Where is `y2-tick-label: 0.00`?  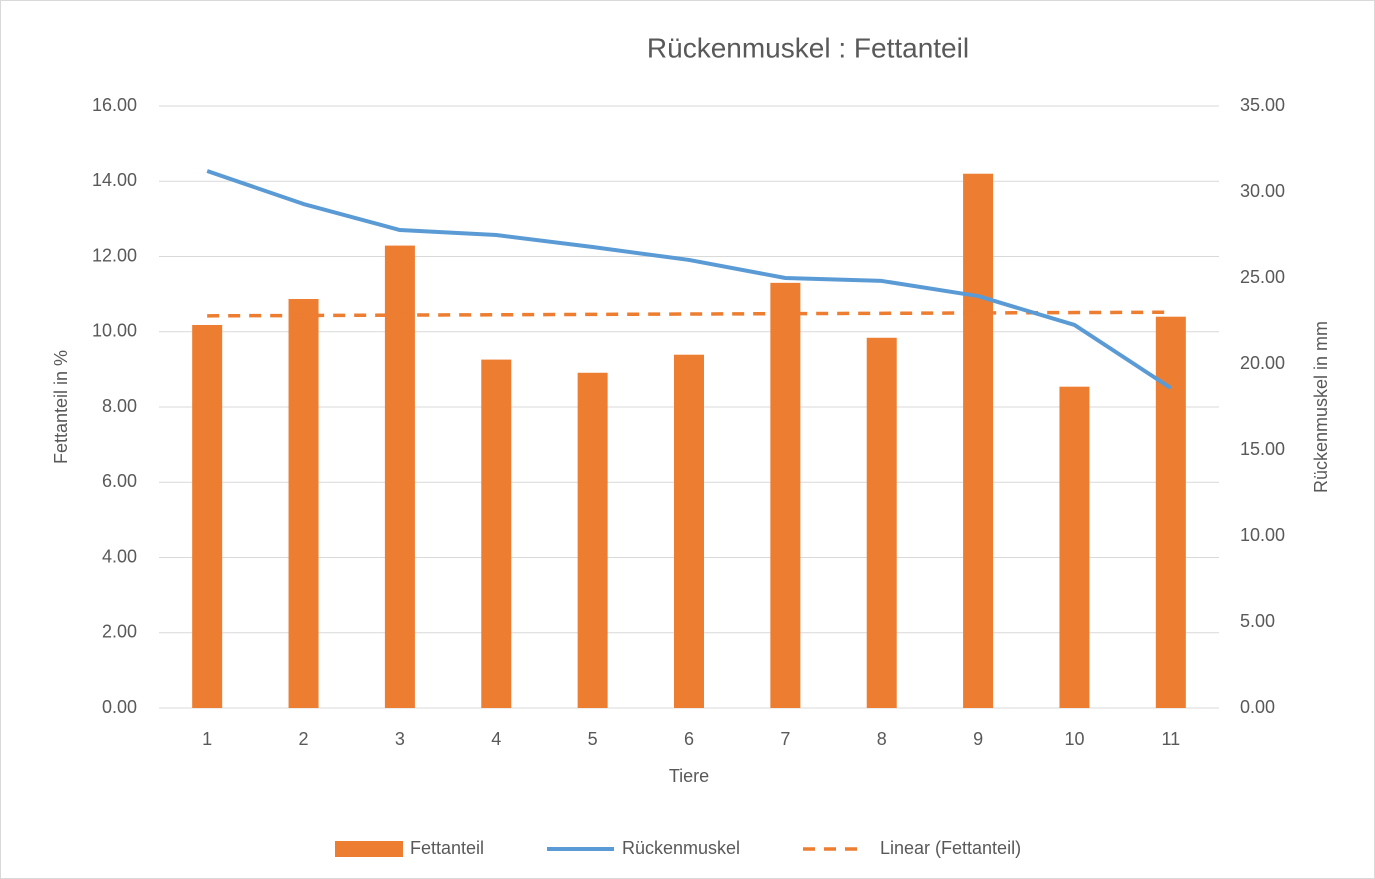
y2-tick-label: 0.00 is located at coordinates (1257, 707).